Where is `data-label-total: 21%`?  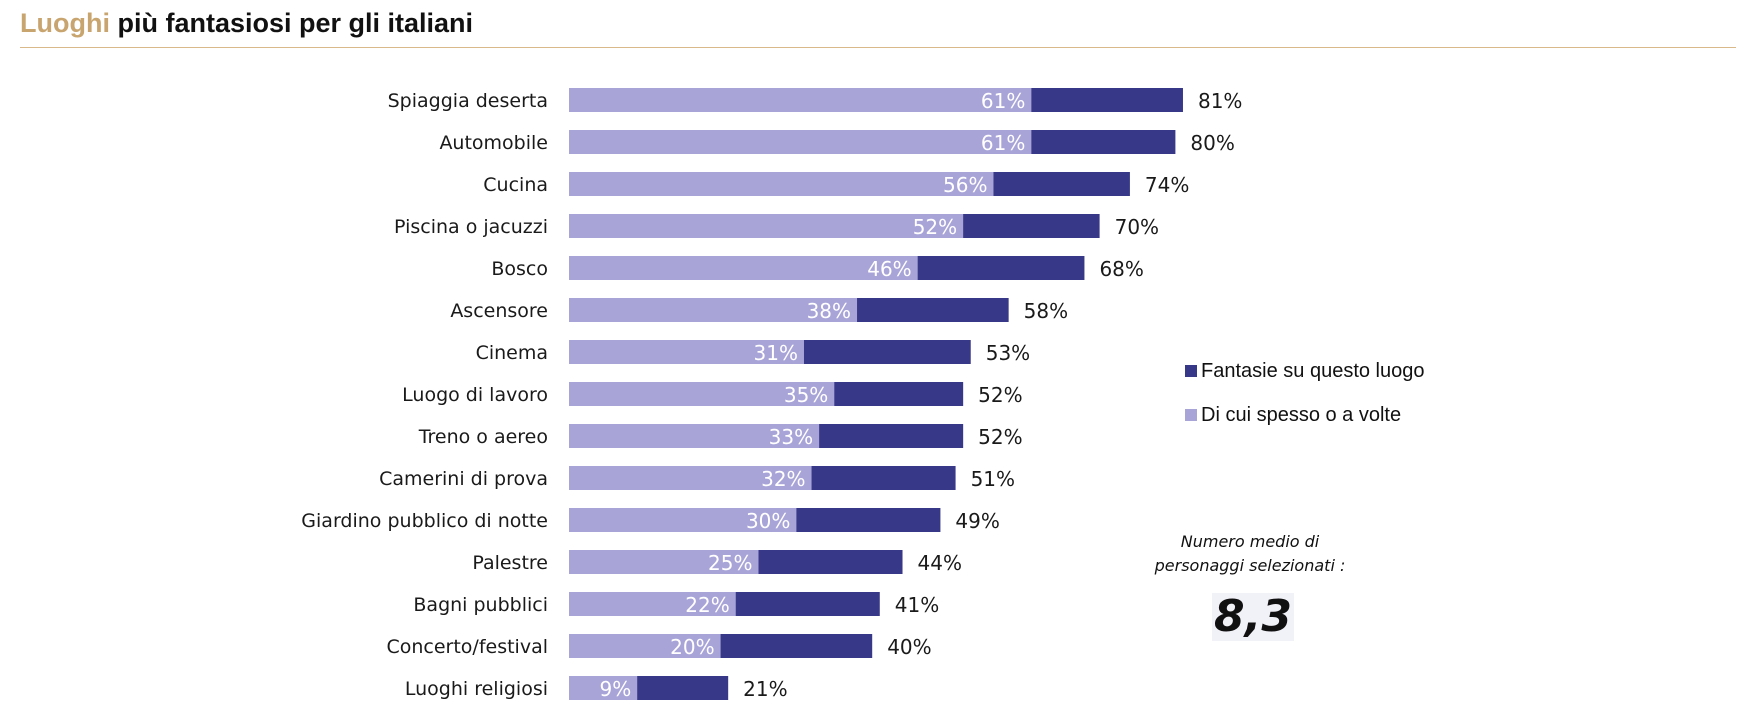 data-label-total: 21% is located at coordinates (765, 689).